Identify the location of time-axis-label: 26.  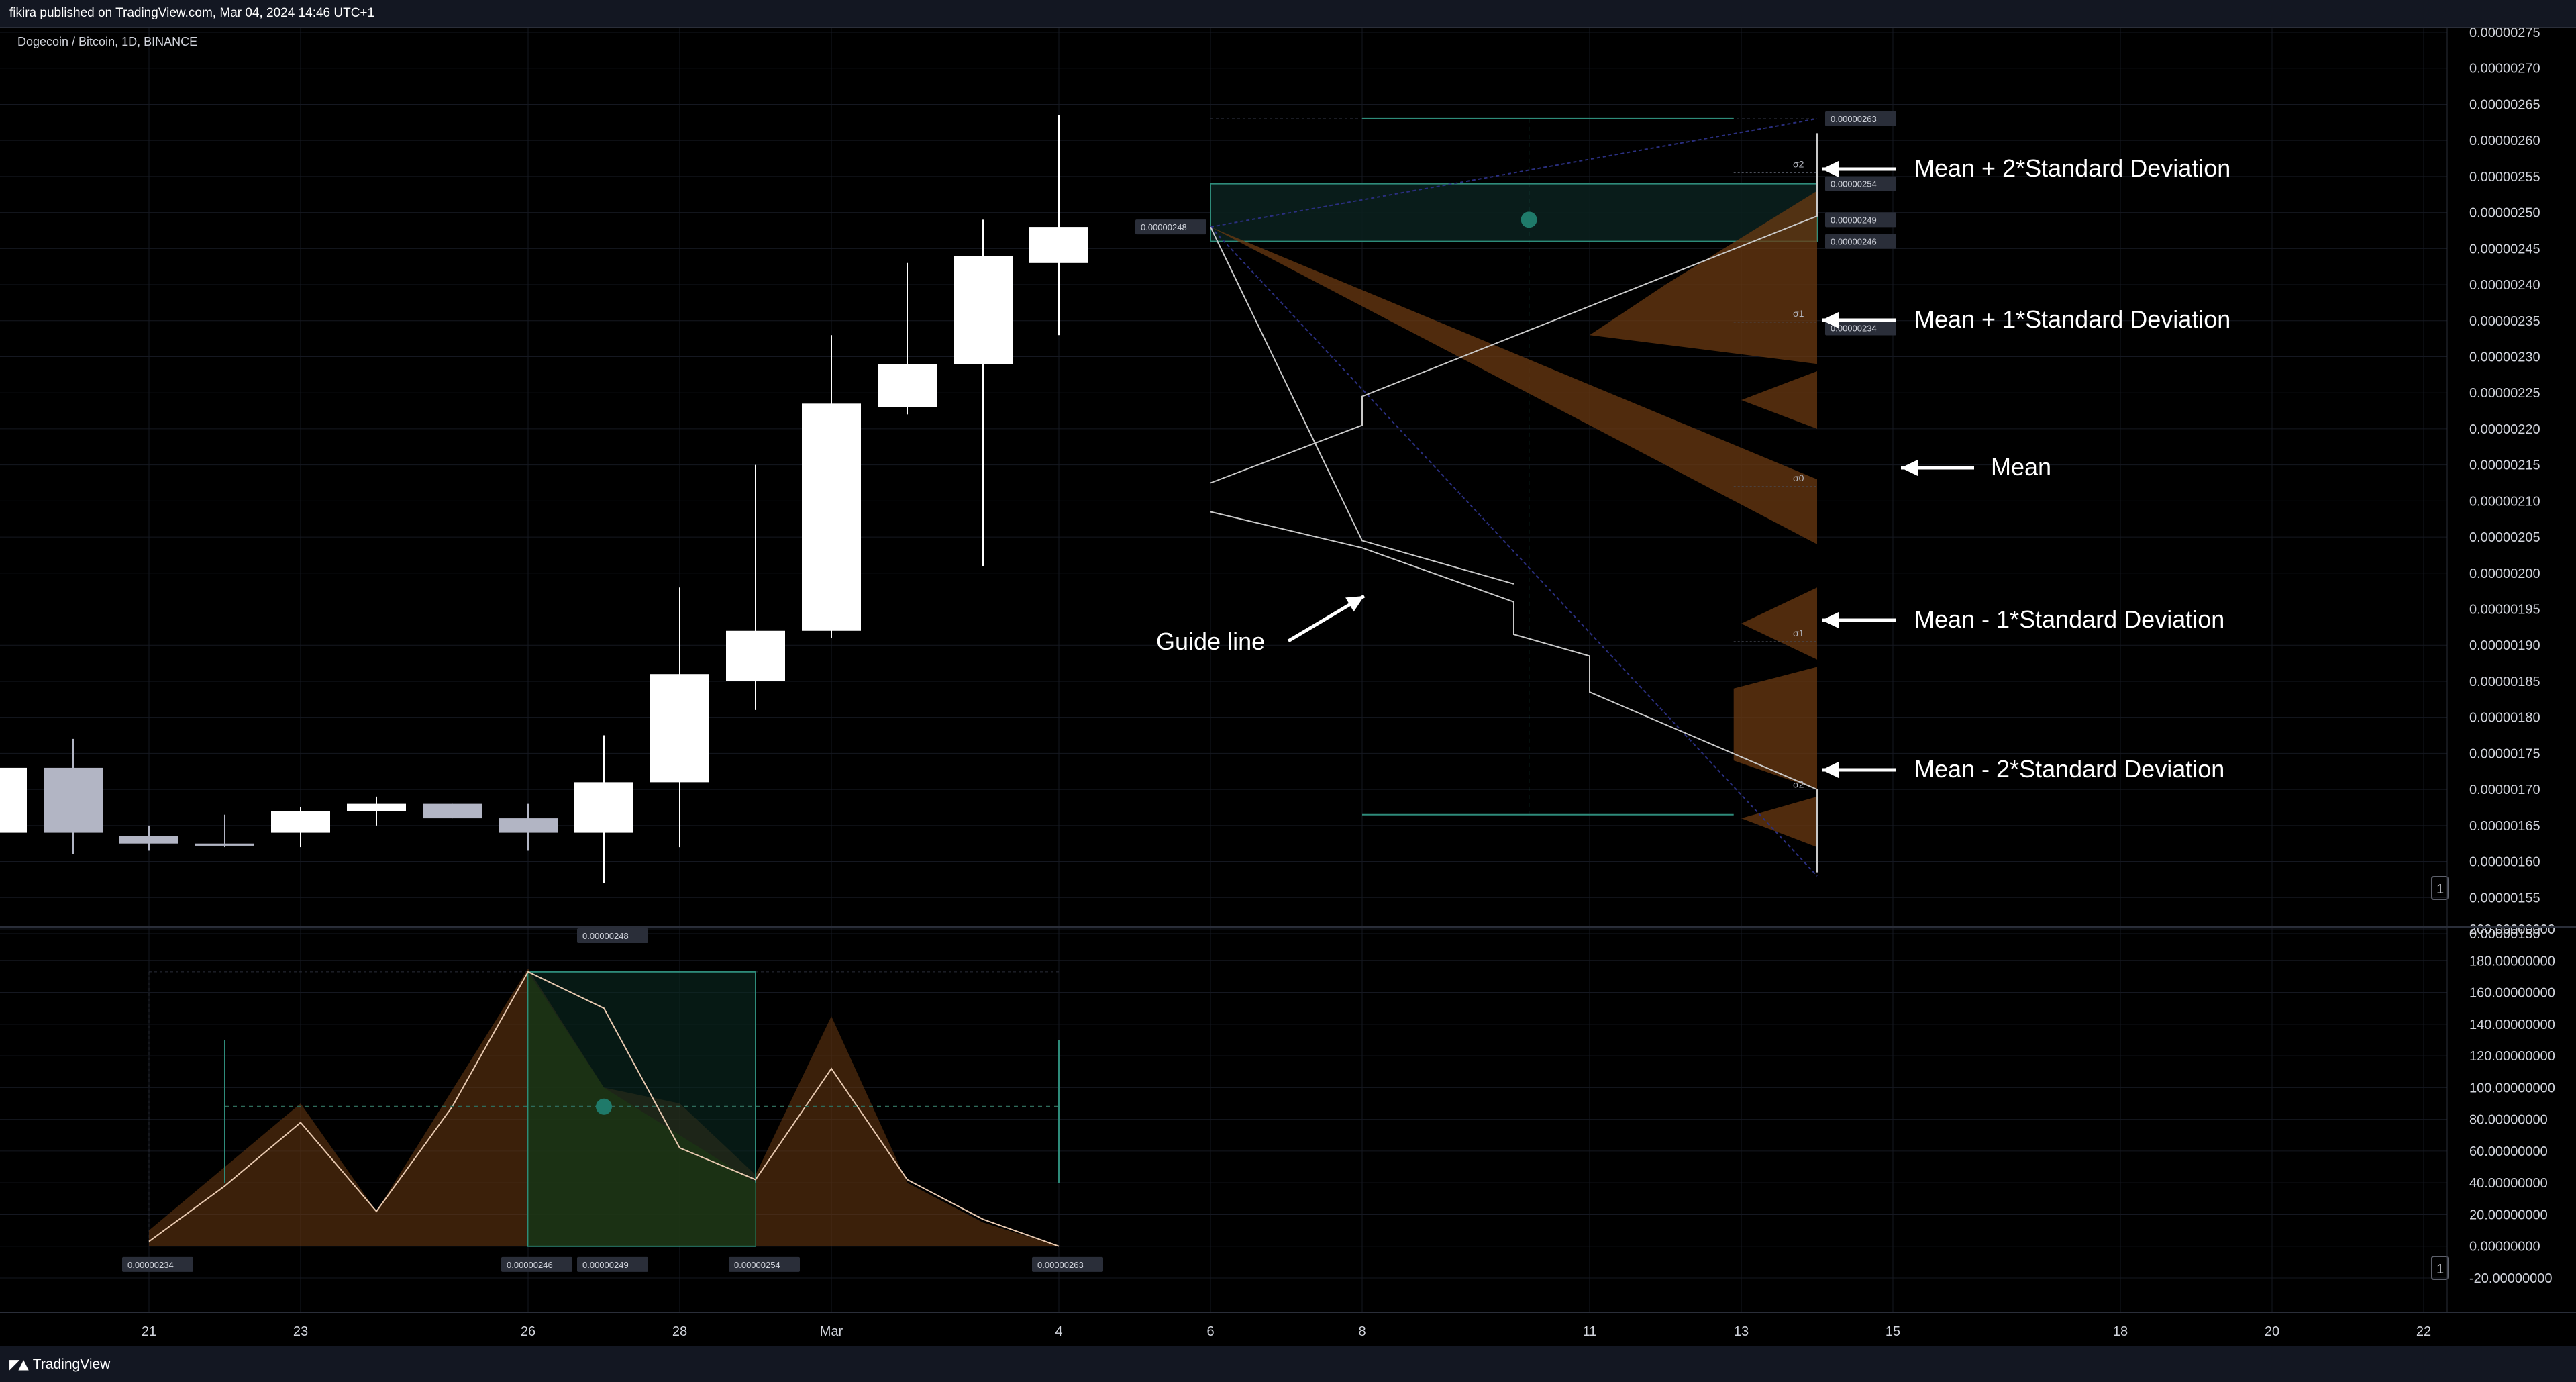
(528, 1331).